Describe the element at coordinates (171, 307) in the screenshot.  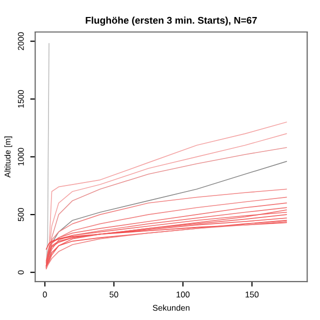
I see `x-axis-title: Sekunden` at that location.